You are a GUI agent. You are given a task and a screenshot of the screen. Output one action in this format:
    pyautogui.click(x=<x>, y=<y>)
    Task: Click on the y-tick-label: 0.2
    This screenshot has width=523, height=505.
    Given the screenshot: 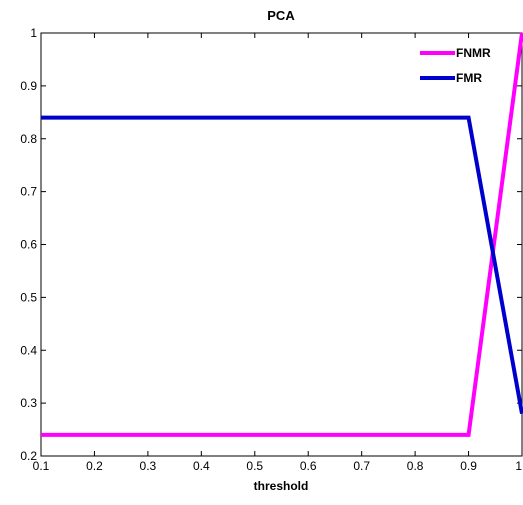 What is the action you would take?
    pyautogui.click(x=28, y=456)
    